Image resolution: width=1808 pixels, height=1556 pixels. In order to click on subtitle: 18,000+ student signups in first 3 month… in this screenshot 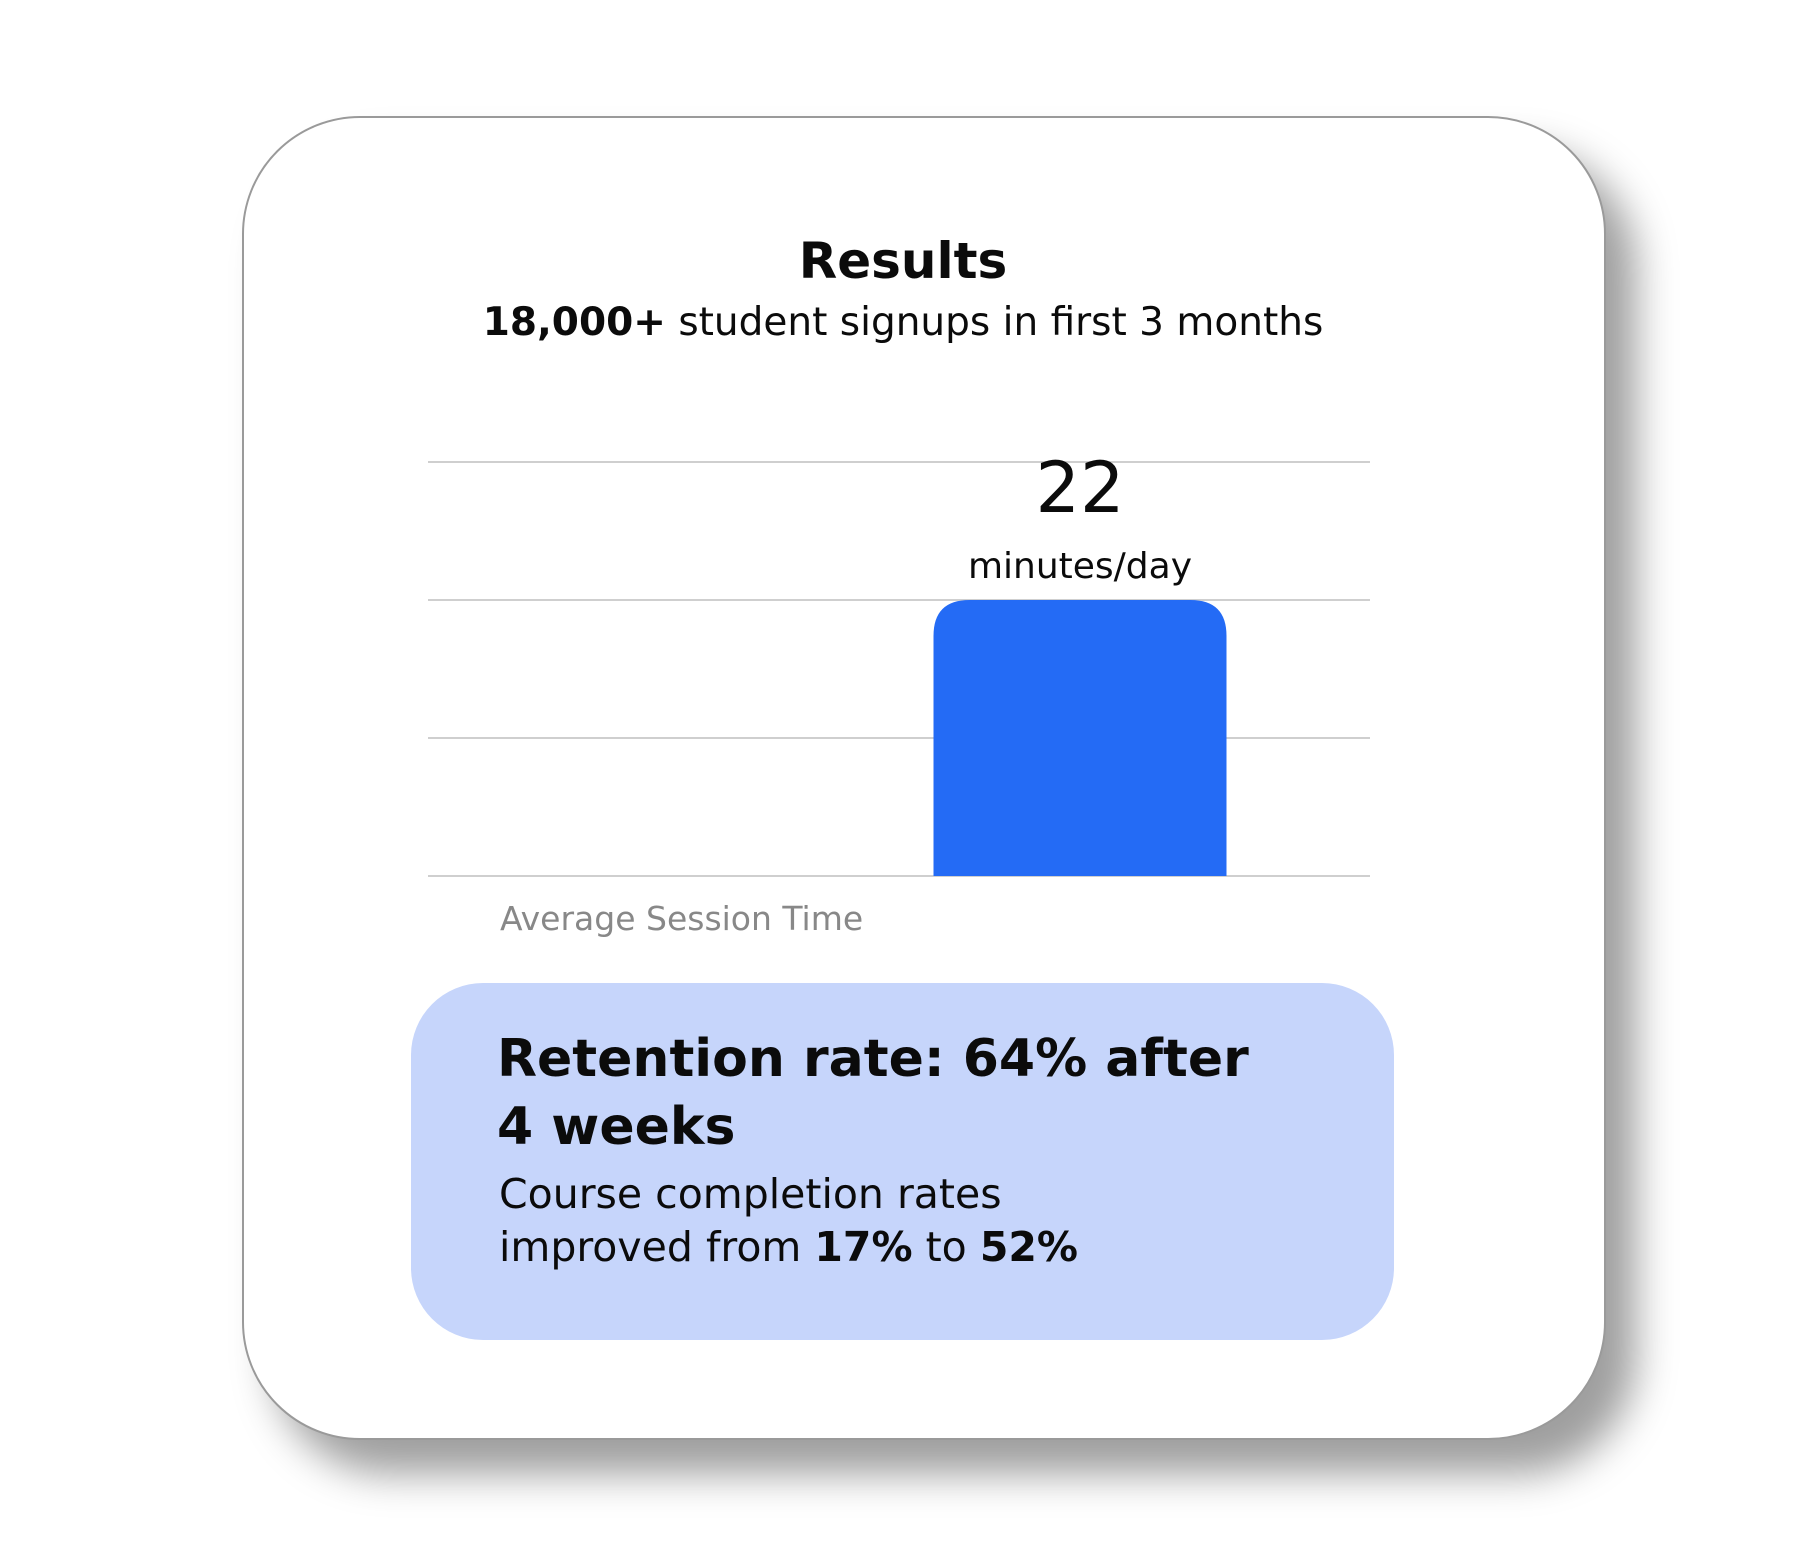, I will do `click(903, 322)`.